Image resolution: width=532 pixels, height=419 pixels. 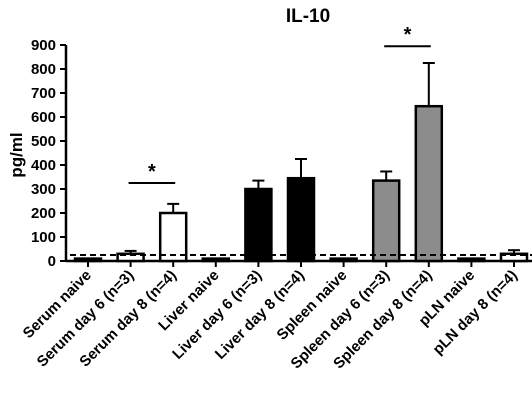 What do you see at coordinates (43, 141) in the screenshot?
I see `y-tick-label: 500` at bounding box center [43, 141].